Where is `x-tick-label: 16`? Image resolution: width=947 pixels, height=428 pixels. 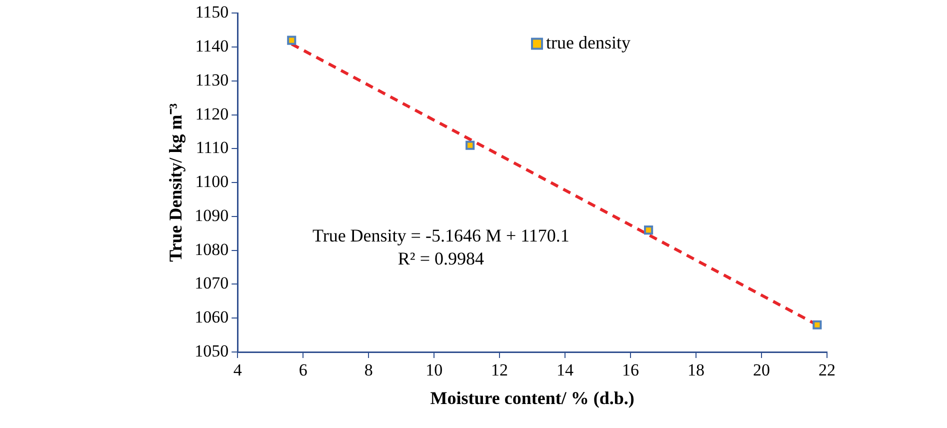 x-tick-label: 16 is located at coordinates (631, 370).